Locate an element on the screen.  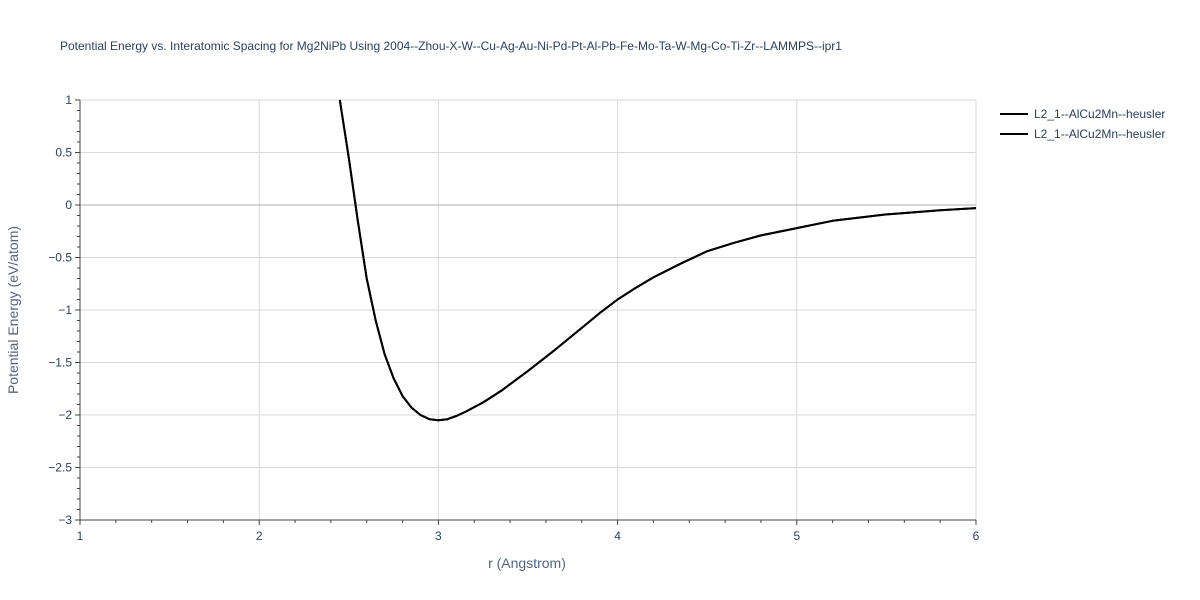
x-tick-label: 1 is located at coordinates (80, 536).